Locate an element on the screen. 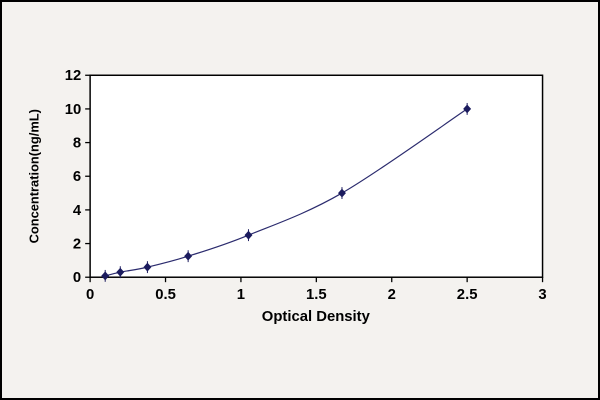  y-tick-label: 2 is located at coordinates (77, 245).